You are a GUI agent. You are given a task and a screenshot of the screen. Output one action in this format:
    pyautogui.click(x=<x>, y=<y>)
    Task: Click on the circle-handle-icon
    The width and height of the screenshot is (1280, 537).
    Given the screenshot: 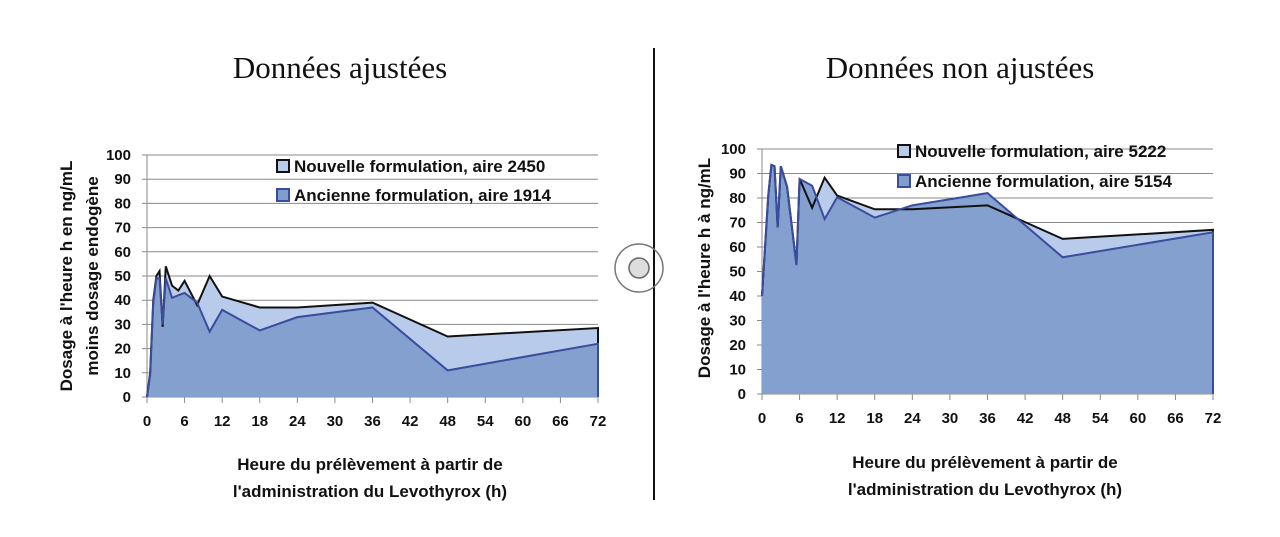 What is the action you would take?
    pyautogui.click(x=639, y=268)
    